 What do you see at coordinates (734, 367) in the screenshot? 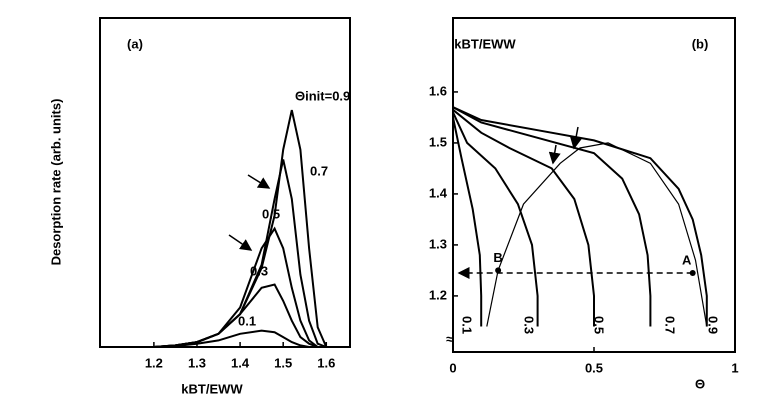
I see `x-tick-label: 1` at bounding box center [734, 367].